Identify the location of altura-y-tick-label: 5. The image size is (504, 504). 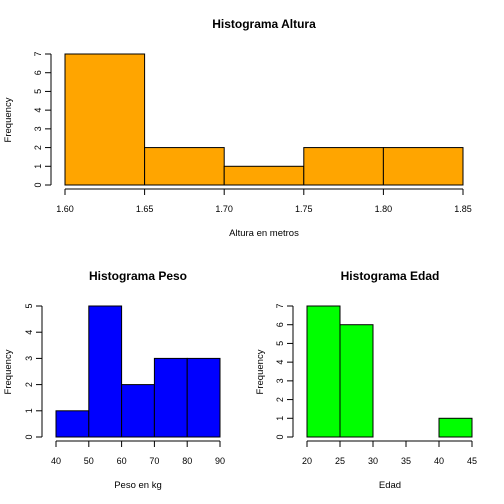
(38, 91).